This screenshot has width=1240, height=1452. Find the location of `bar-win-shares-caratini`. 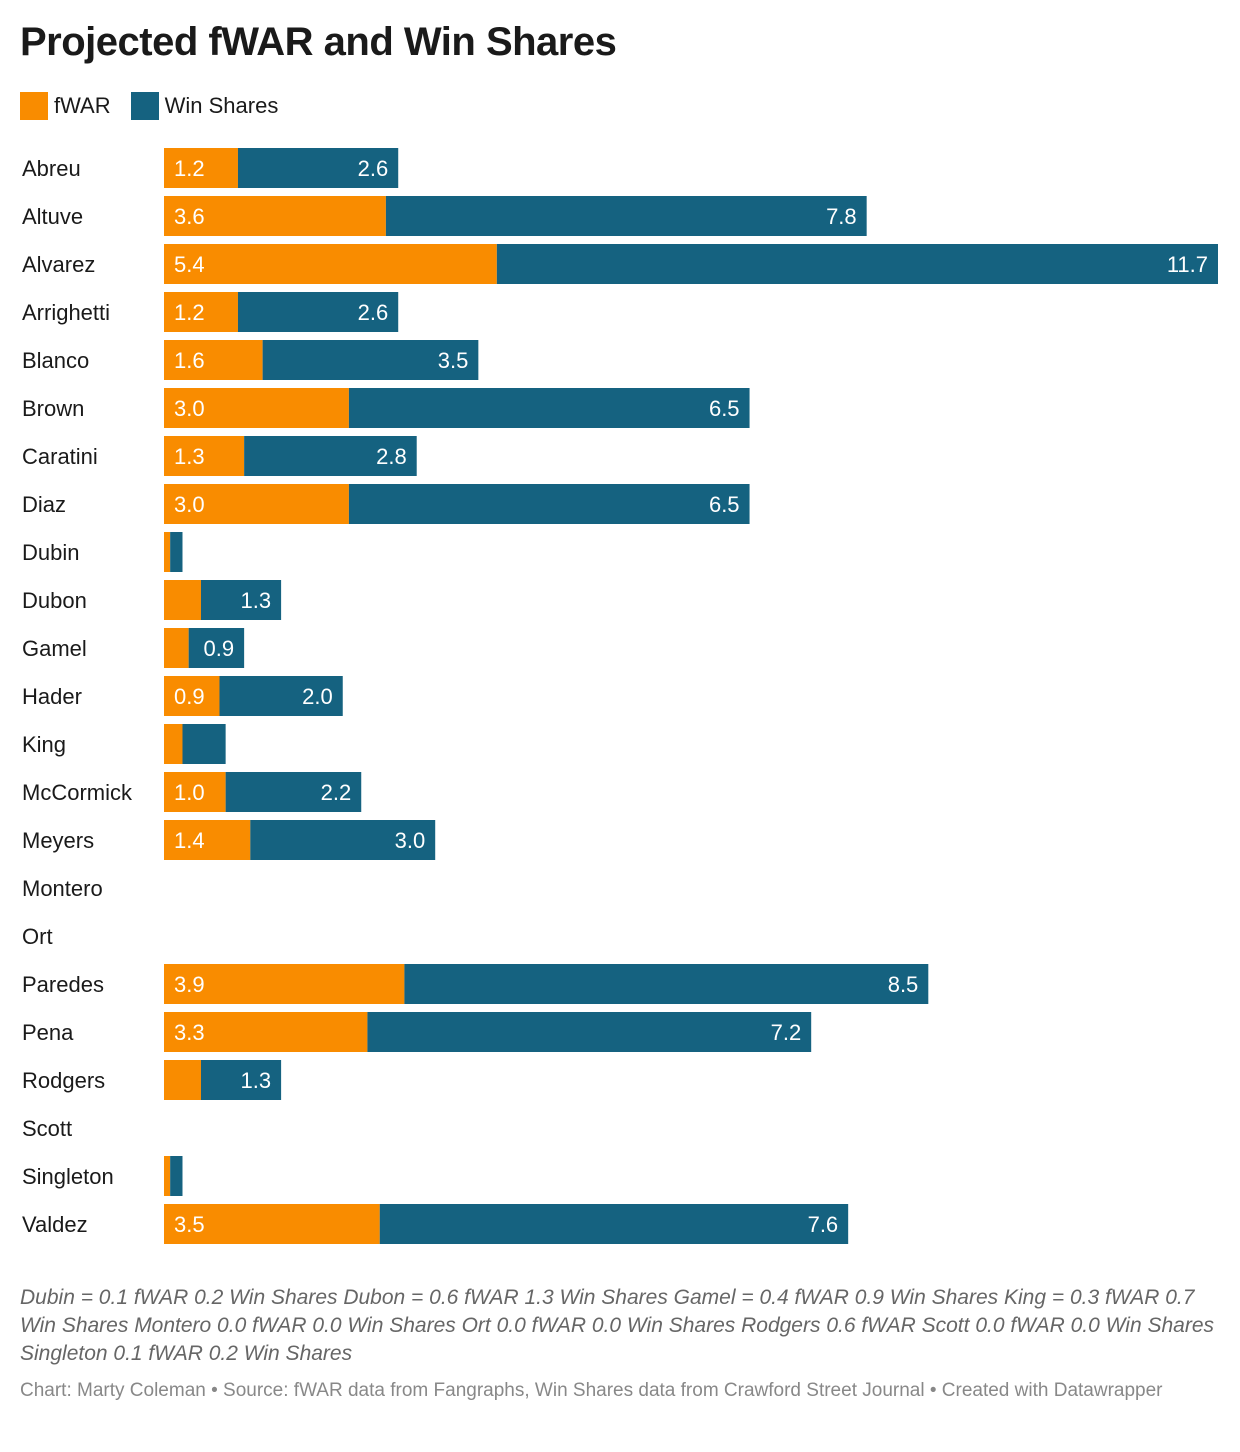

bar-win-shares-caratini is located at coordinates (330, 456).